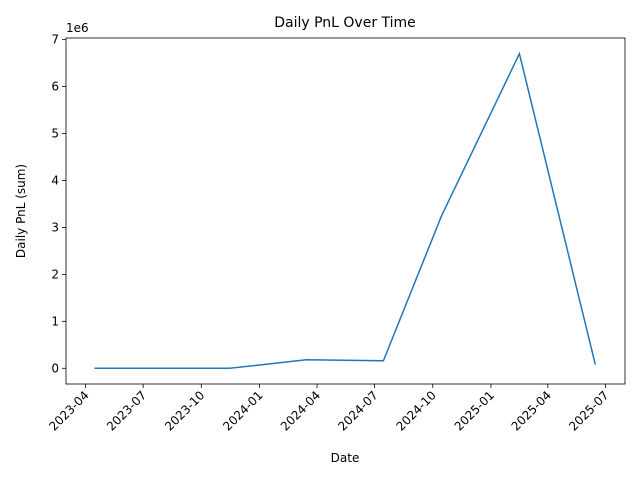 The image size is (640, 480). Describe the element at coordinates (55, 40) in the screenshot. I see `y-tick-label: 7` at that location.